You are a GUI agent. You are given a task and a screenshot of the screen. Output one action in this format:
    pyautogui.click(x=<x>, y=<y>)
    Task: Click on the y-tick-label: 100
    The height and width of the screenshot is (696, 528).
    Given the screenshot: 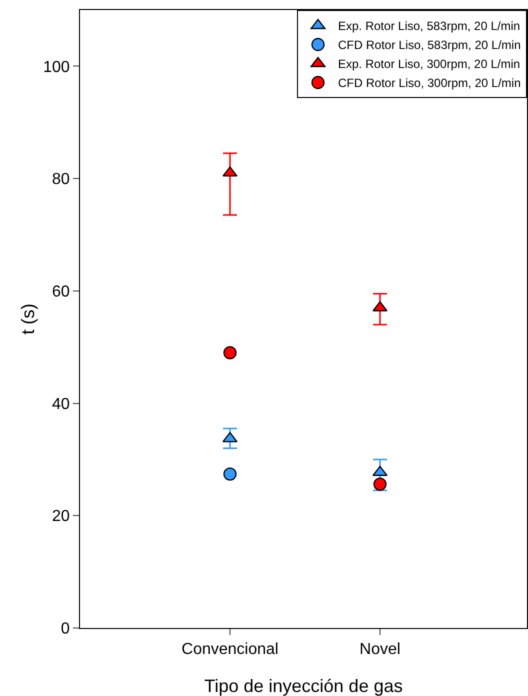 What is the action you would take?
    pyautogui.click(x=56, y=67)
    